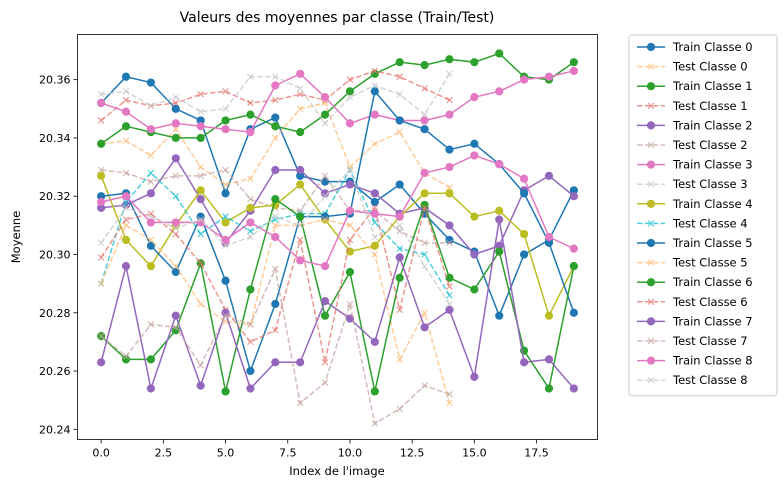 The image size is (784, 490). I want to click on legend-item: Train Classe 8, so click(695, 361).